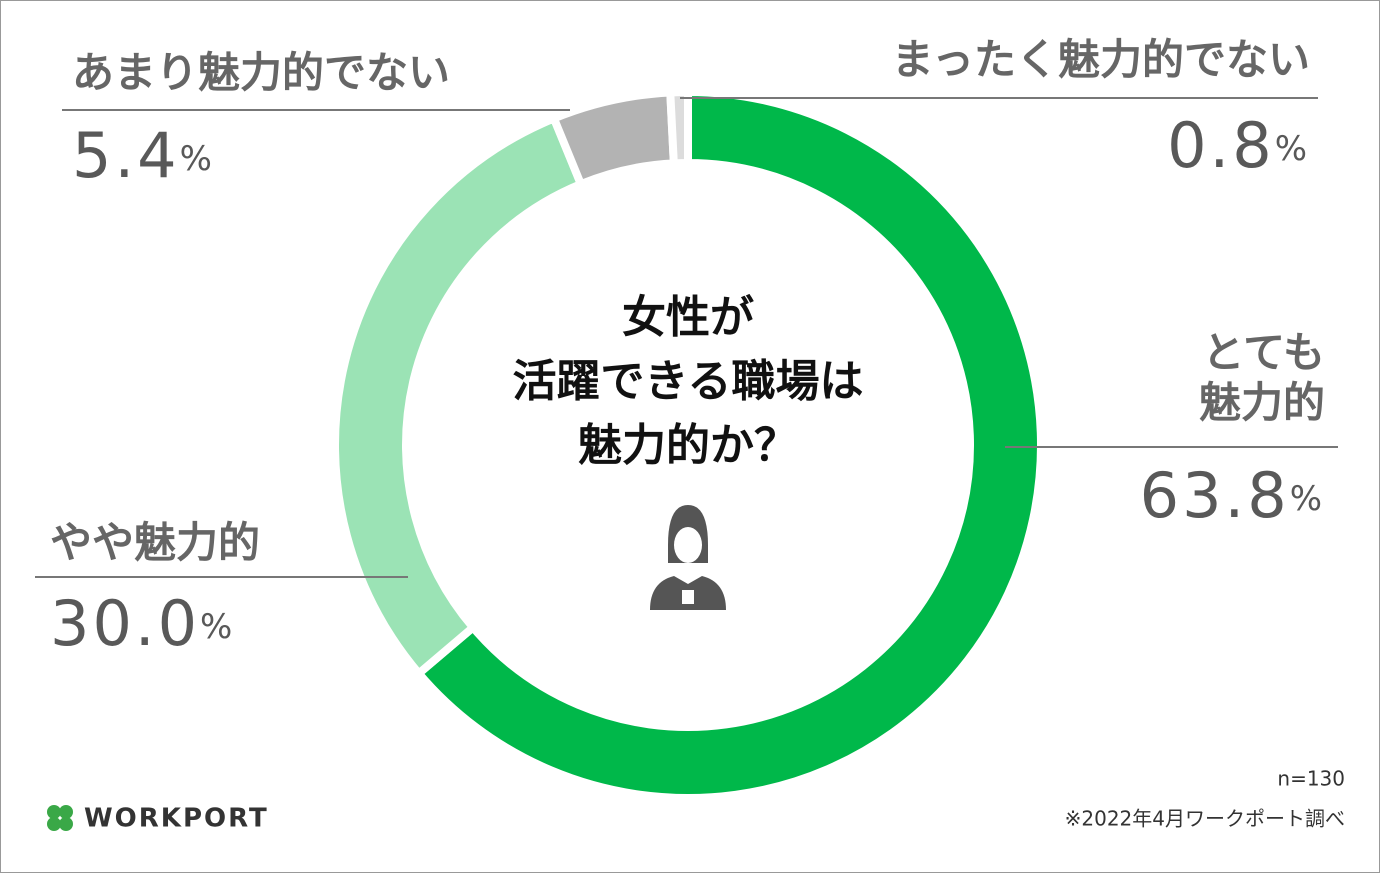 This screenshot has height=873, width=1380. Describe the element at coordinates (176, 819) in the screenshot. I see `brand-name: WORKPORT` at that location.